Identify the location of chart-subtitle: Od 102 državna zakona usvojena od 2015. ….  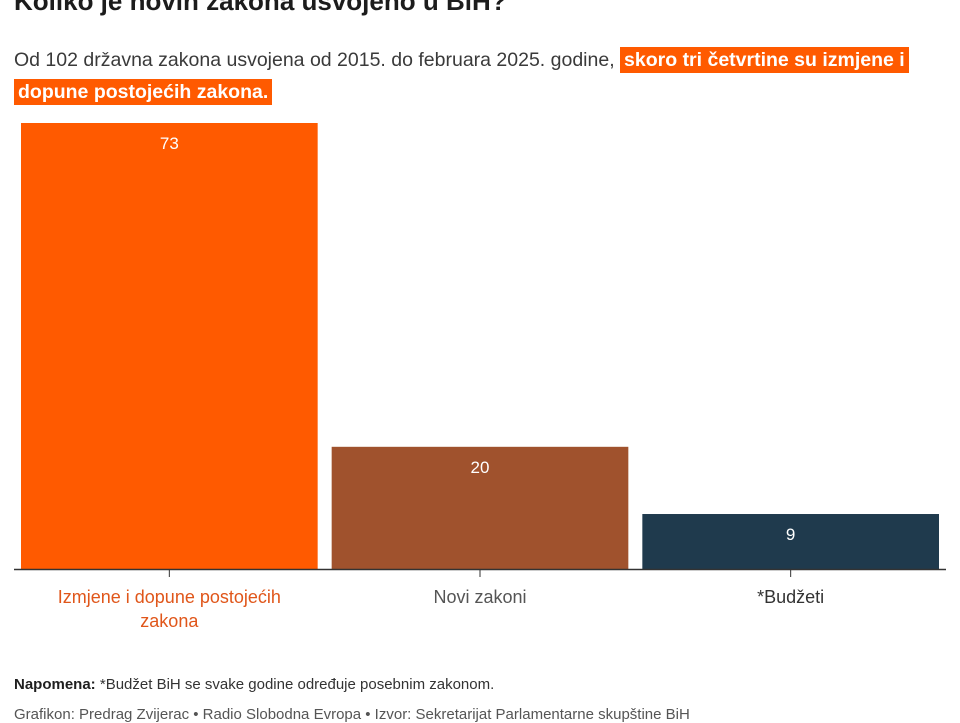
(479, 76).